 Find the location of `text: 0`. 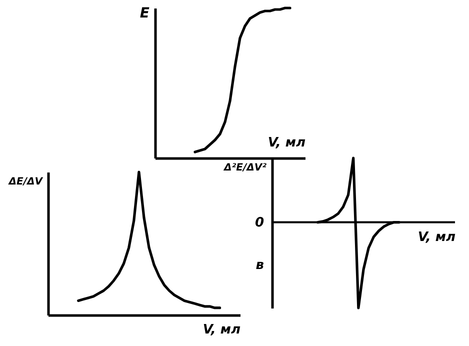

text: 0 is located at coordinates (259, 222).